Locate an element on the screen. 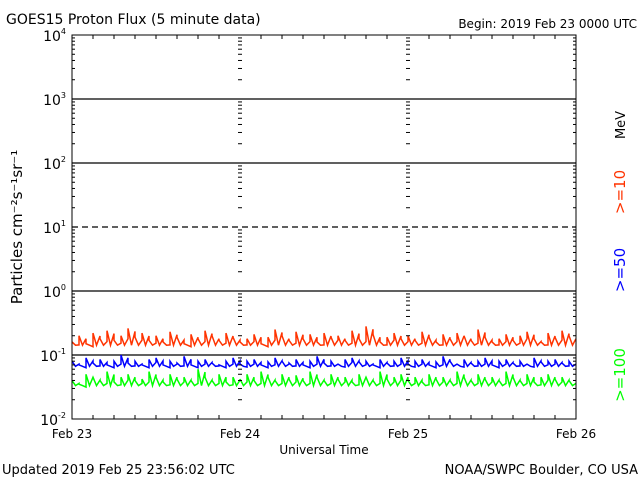 The height and width of the screenshot is (484, 640). x-tick-label: Feb 23 is located at coordinates (72, 434).